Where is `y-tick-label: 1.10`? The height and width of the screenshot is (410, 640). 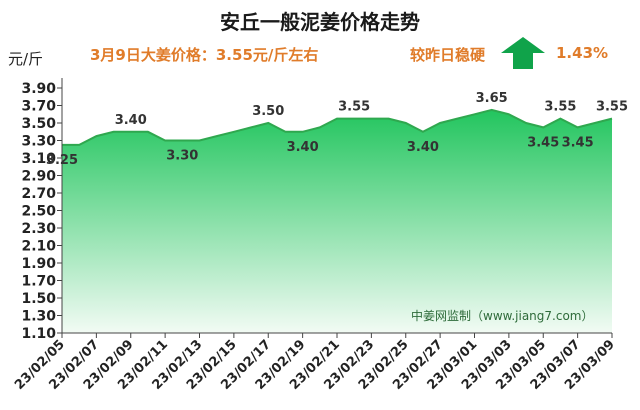
y-tick-label: 1.10 is located at coordinates (38, 334).